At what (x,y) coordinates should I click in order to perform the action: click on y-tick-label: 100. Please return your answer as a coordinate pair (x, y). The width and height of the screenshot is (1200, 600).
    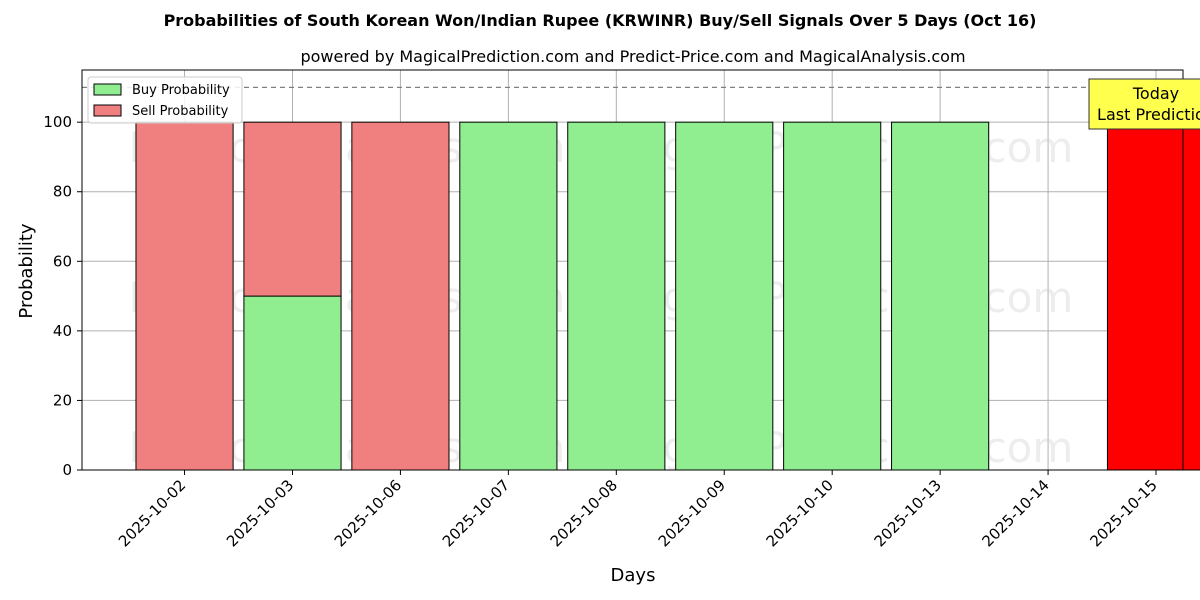
    Looking at the image, I should click on (57, 122).